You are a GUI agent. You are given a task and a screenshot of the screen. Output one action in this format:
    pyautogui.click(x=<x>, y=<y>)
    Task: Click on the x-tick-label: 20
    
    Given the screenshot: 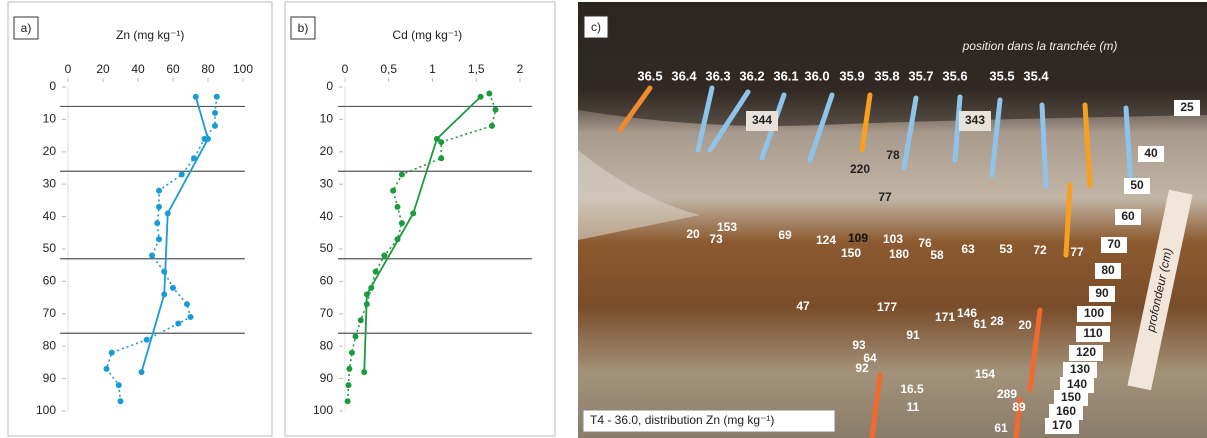 What is the action you would take?
    pyautogui.click(x=103, y=69)
    